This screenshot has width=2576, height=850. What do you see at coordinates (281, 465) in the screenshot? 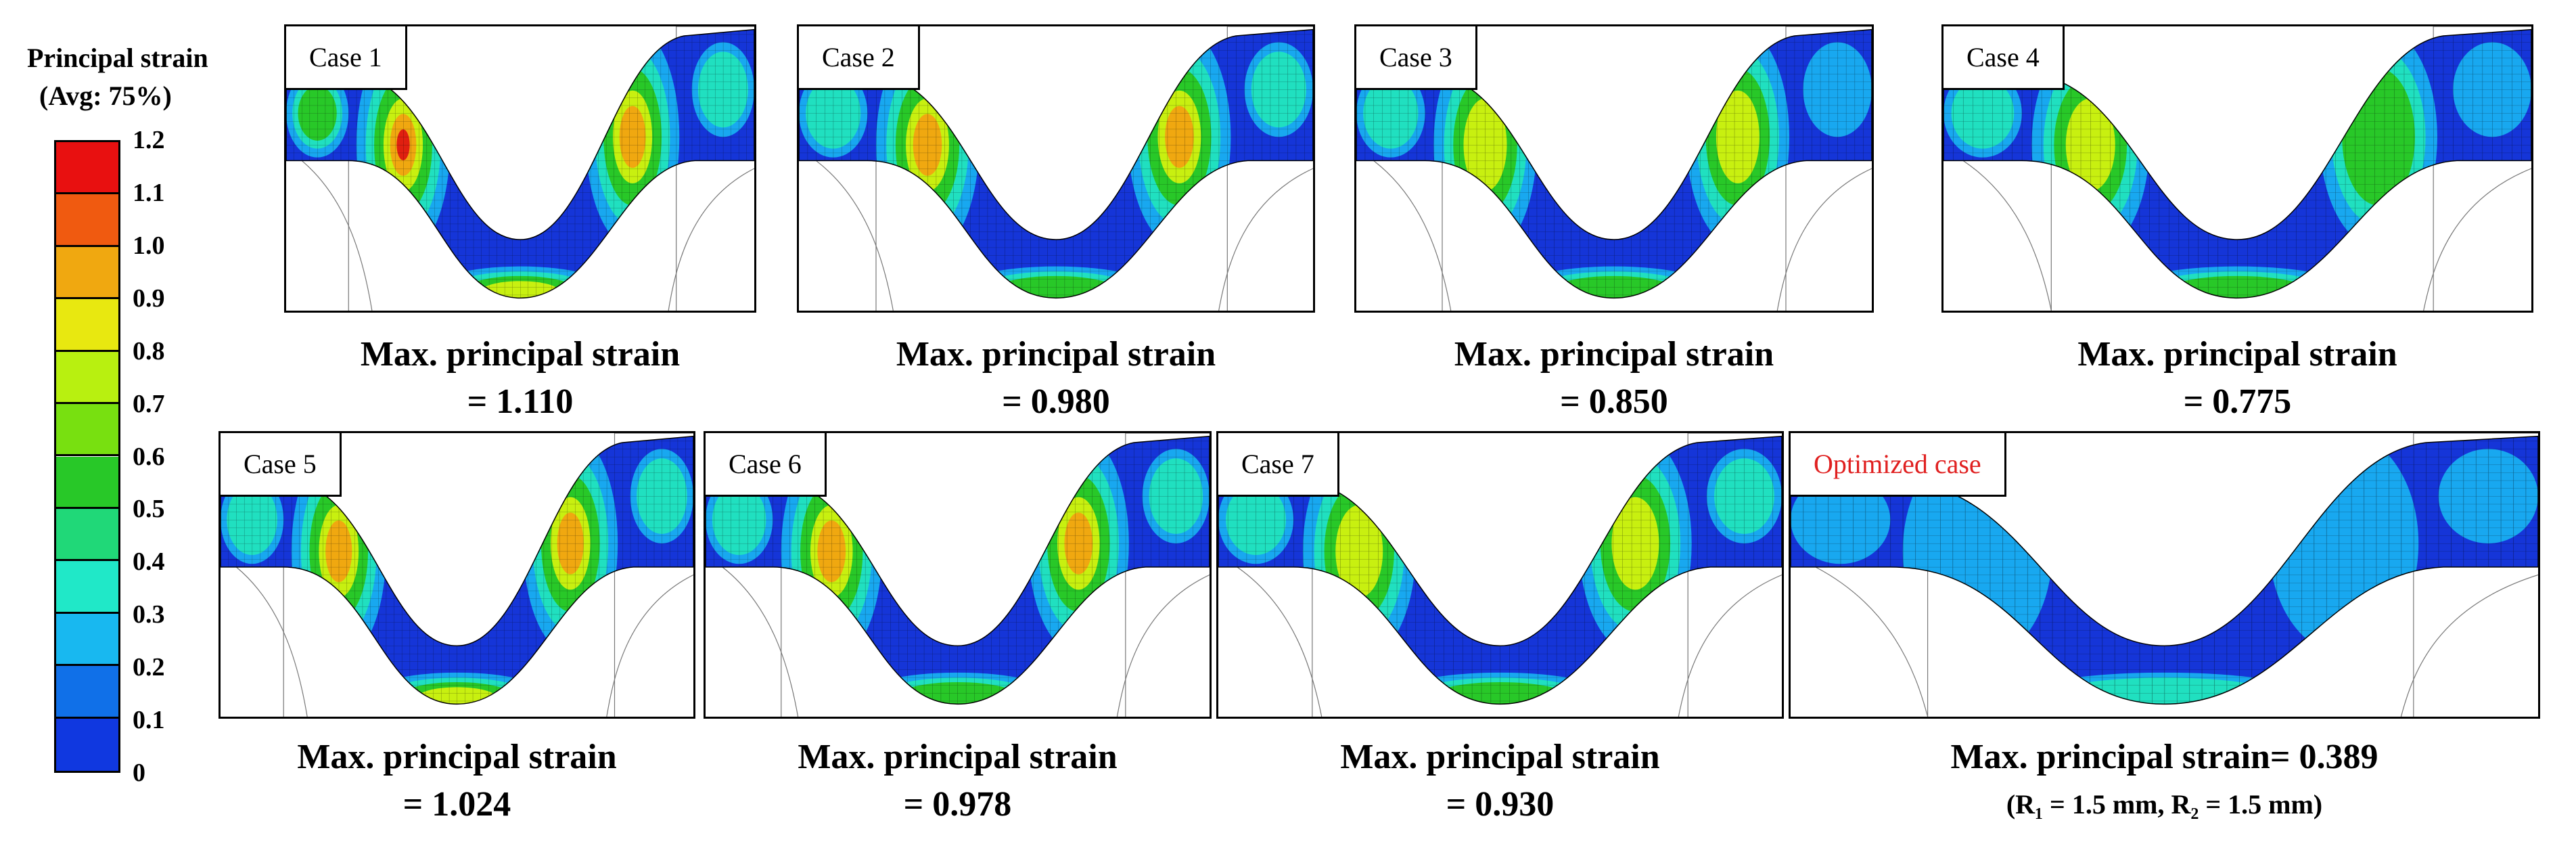
I see `panel-label: Case 5` at bounding box center [281, 465].